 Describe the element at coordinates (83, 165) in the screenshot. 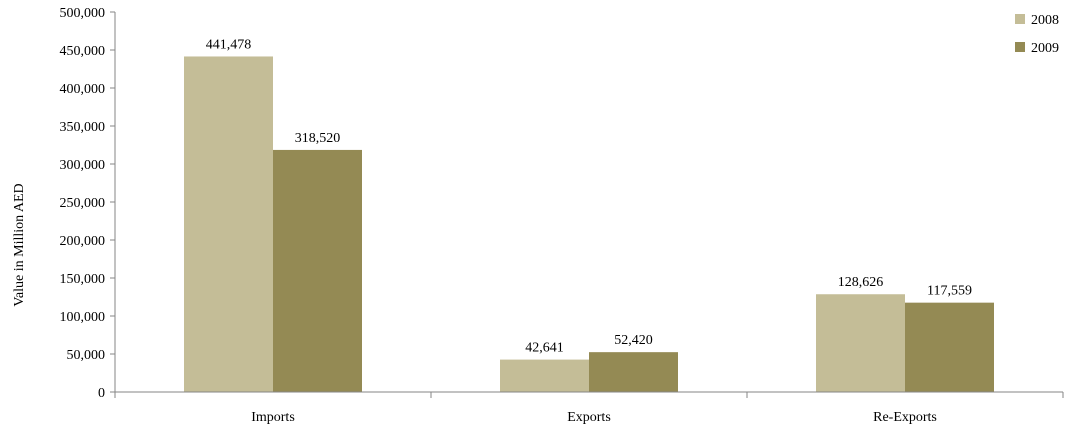

I see `y-tick-label: 300,000` at that location.